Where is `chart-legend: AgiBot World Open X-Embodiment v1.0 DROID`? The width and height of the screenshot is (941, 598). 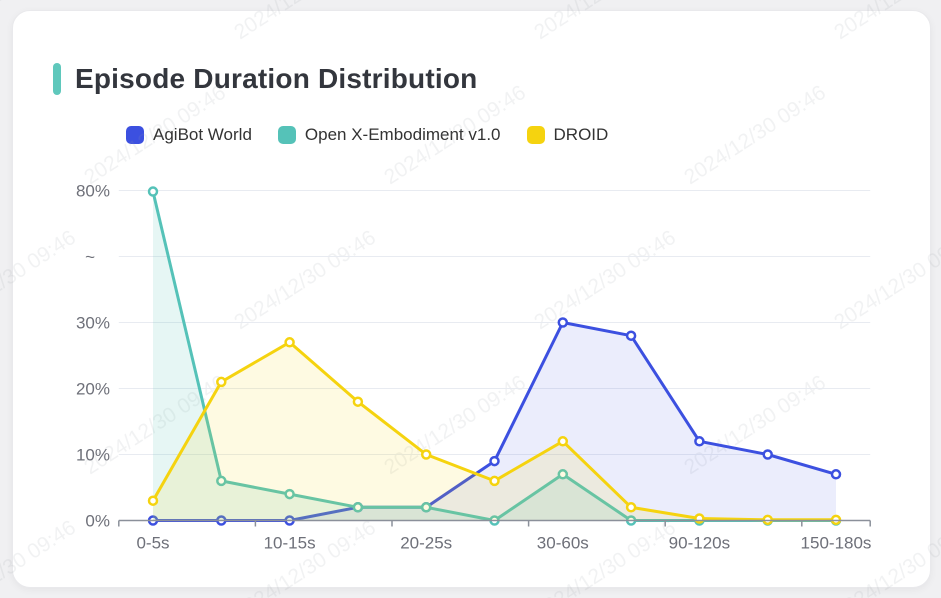 chart-legend: AgiBot World Open X-Embodiment v1.0 DROID is located at coordinates (367, 135).